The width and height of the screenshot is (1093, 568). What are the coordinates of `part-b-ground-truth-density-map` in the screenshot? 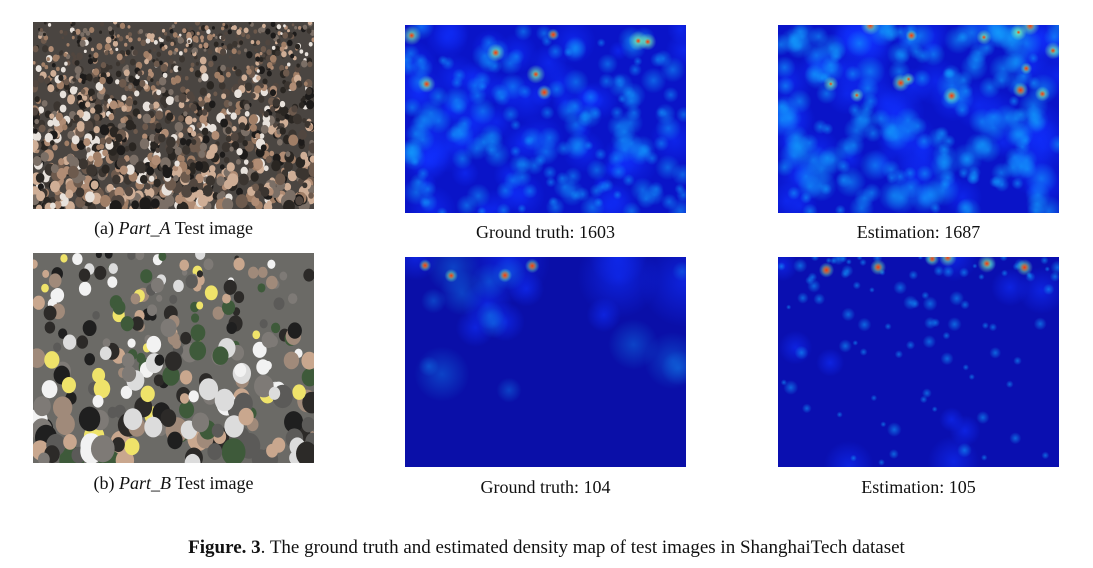 It's located at (545, 362).